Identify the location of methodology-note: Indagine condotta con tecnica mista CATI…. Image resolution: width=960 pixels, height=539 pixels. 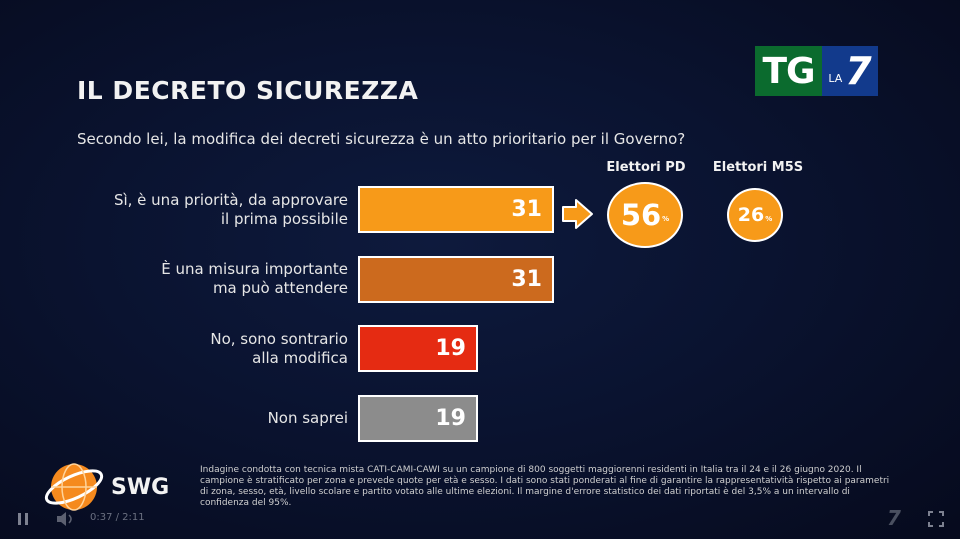
(545, 486).